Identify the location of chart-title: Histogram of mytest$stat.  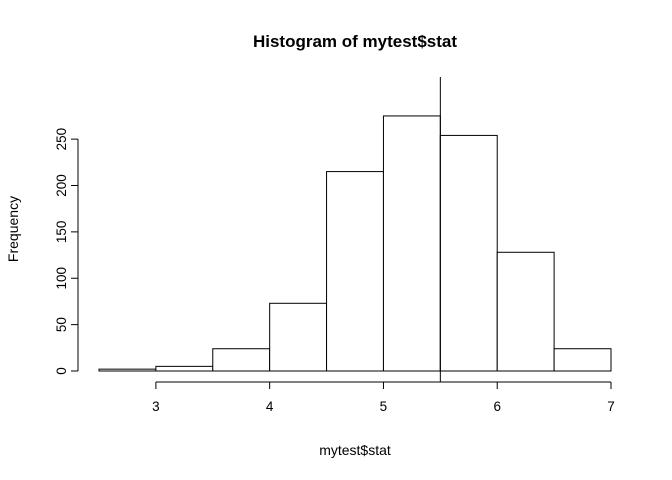
(355, 41).